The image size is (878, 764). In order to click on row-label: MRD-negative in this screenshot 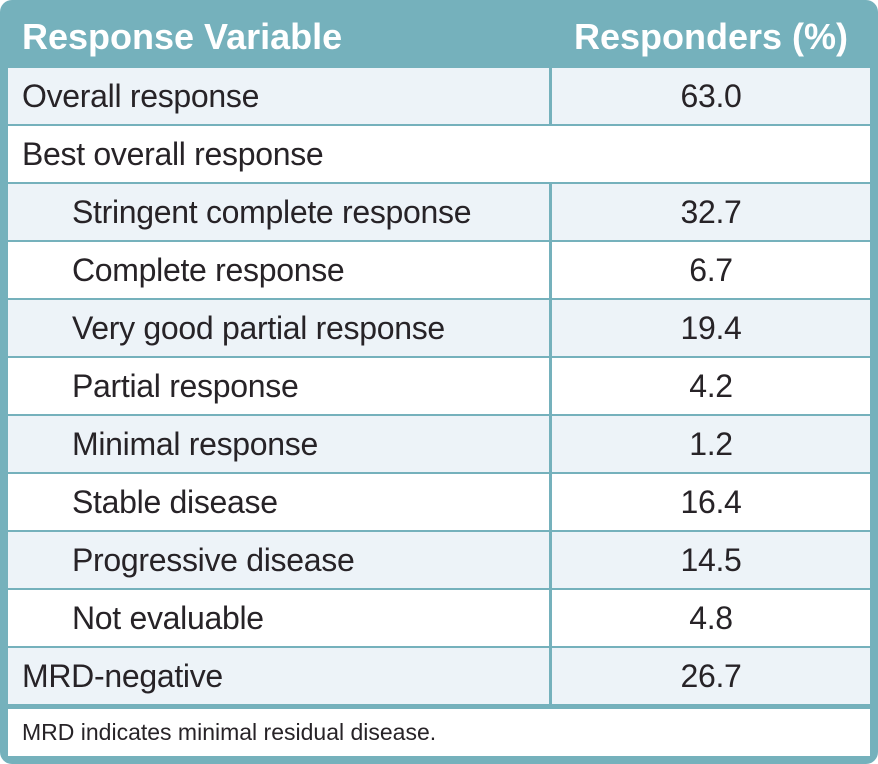, I will do `click(278, 676)`.